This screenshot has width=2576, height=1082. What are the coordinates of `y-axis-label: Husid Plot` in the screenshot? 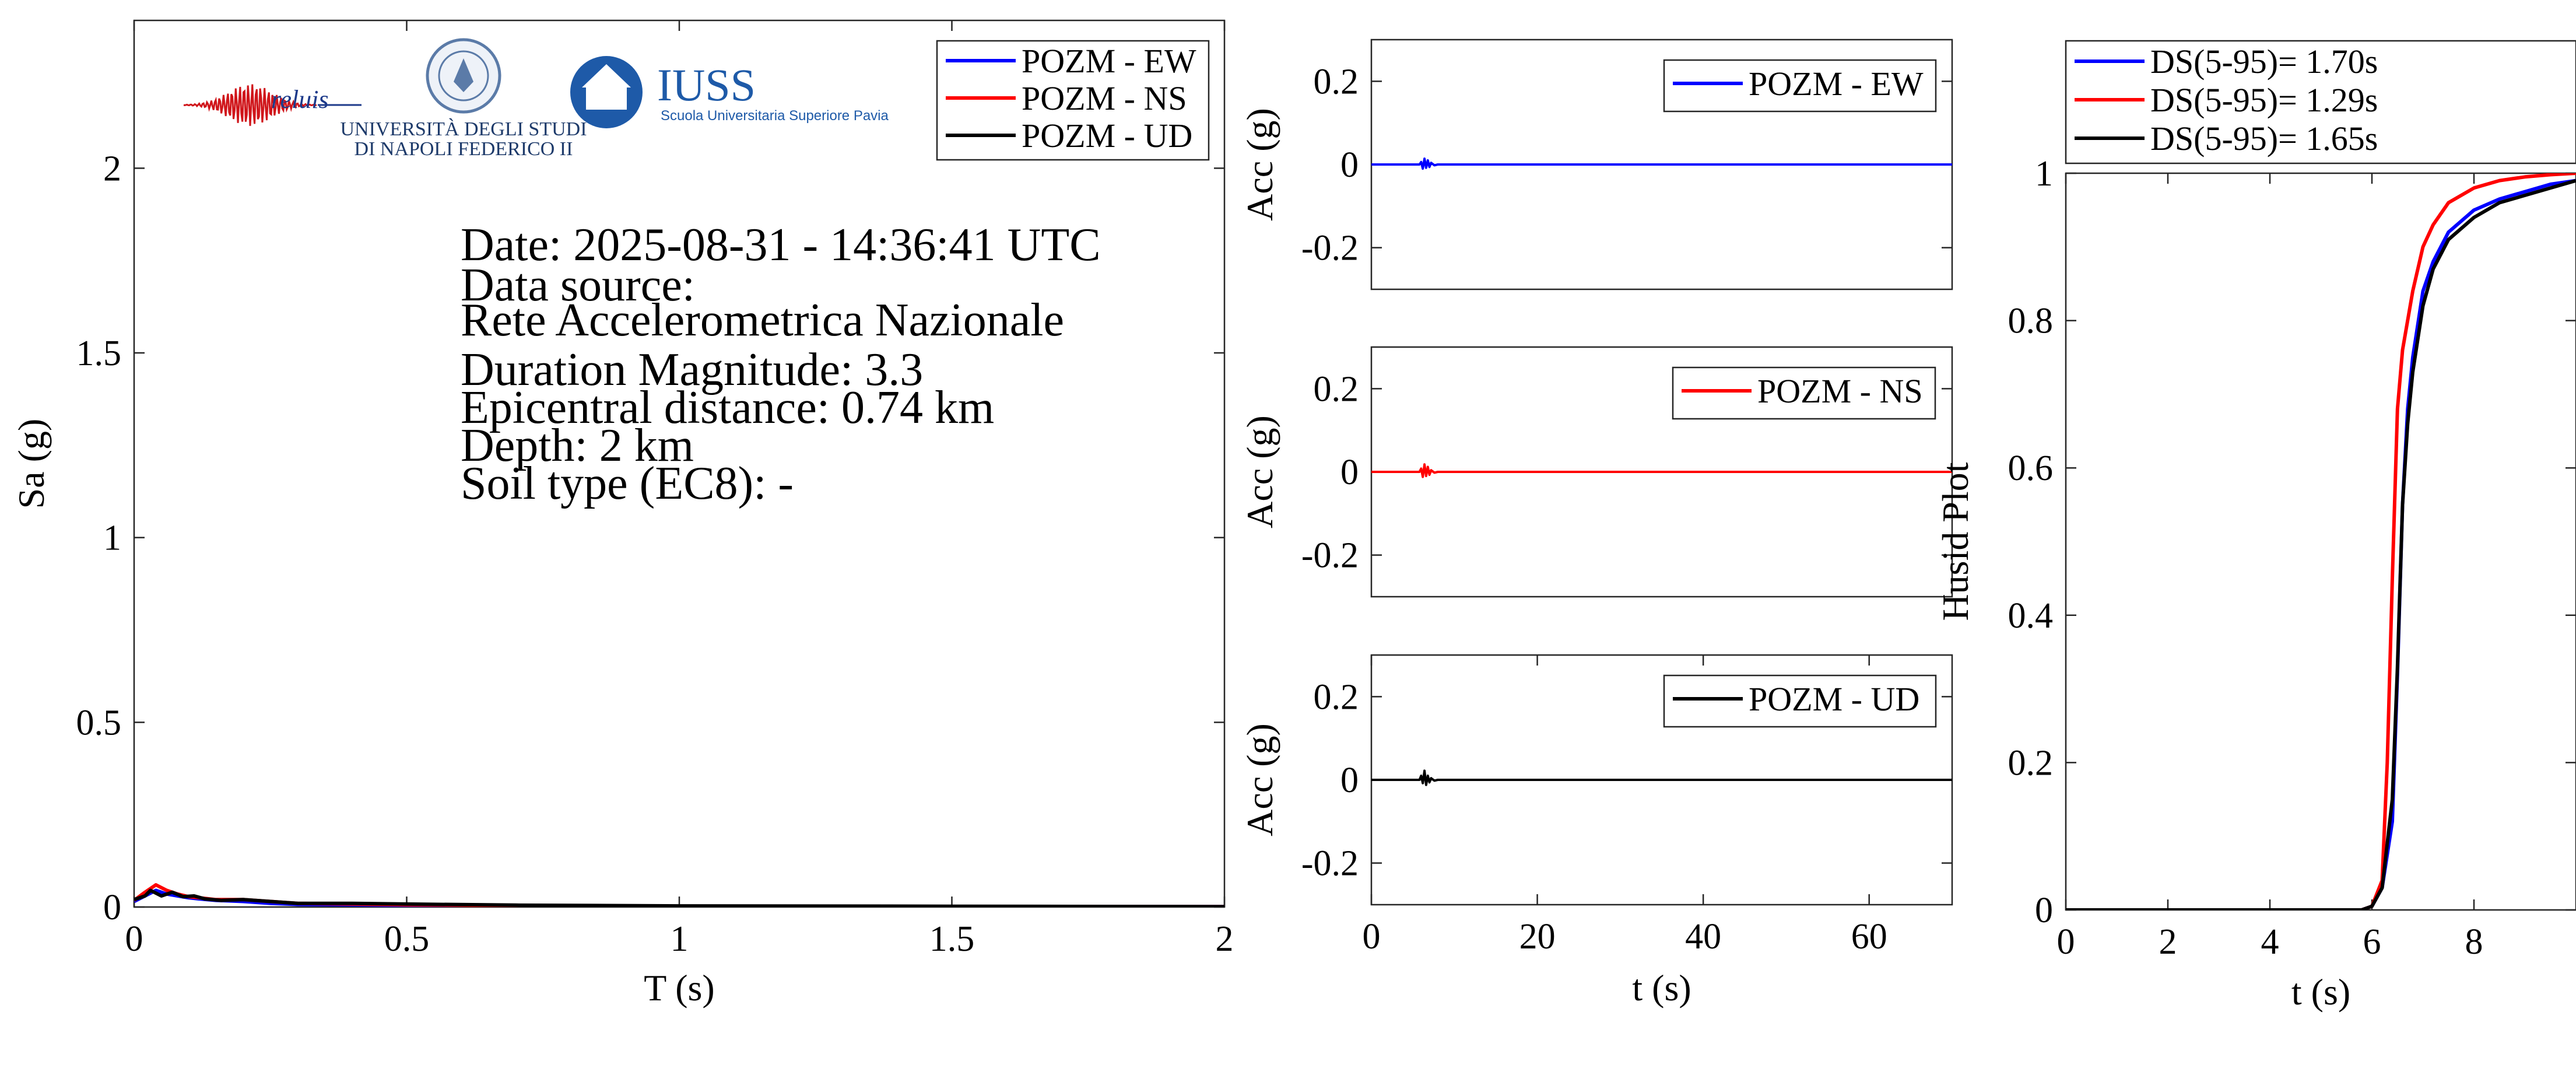 It's located at (1955, 541).